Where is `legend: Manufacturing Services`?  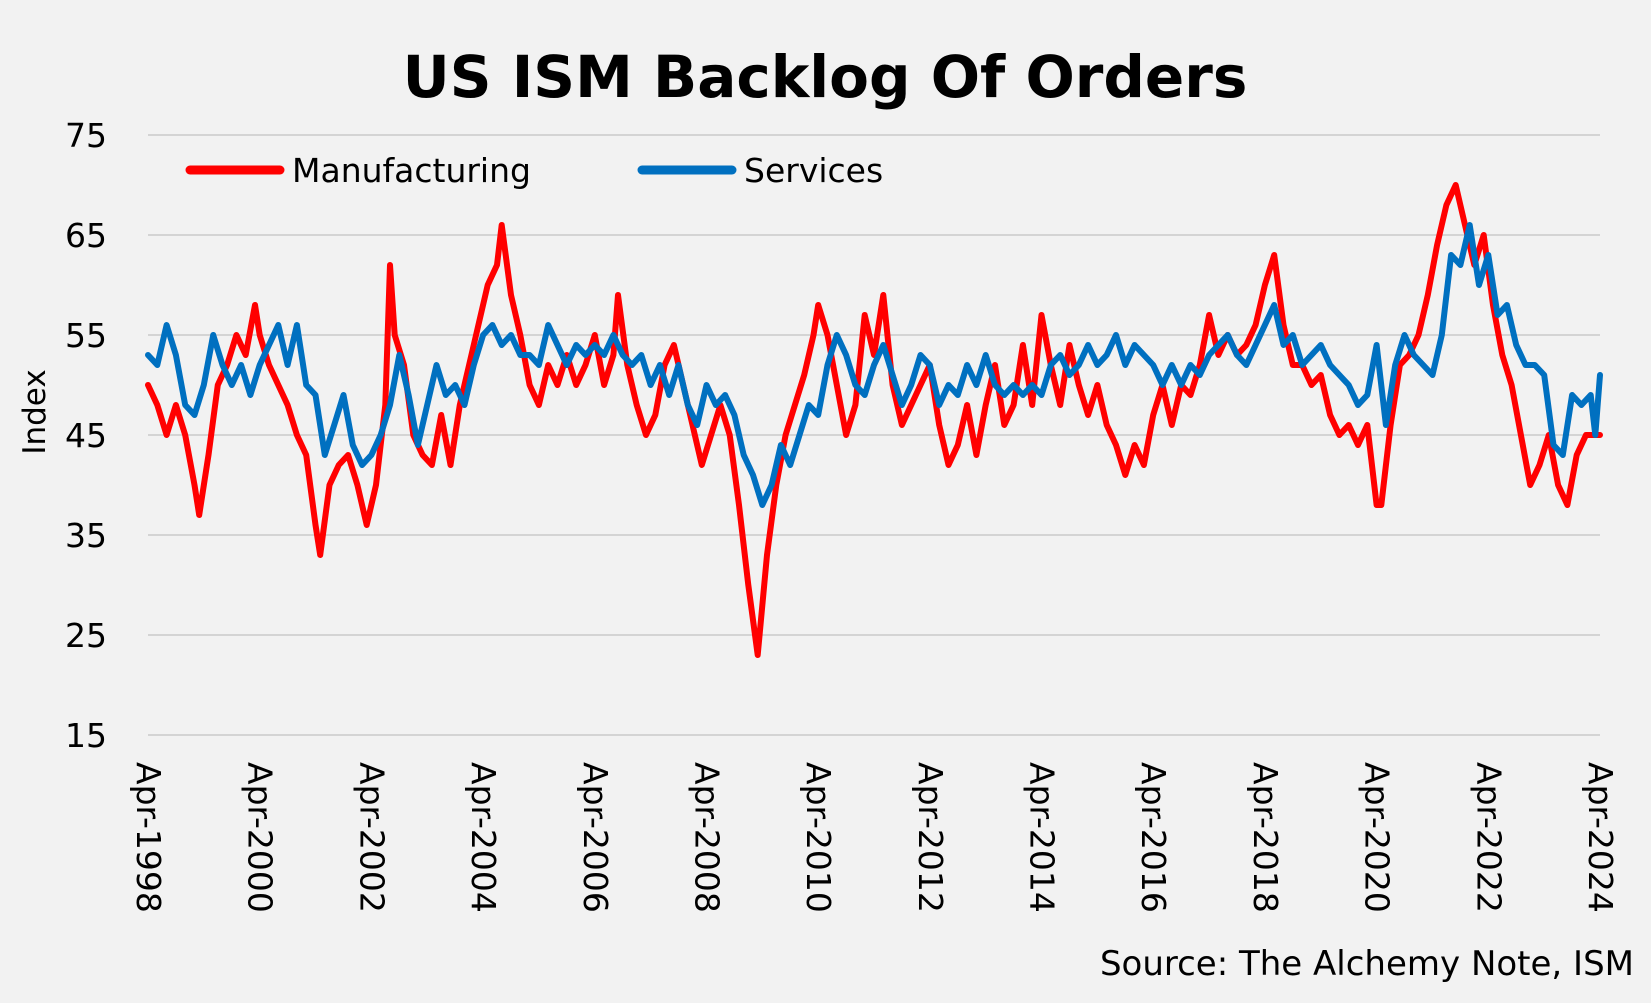 legend: Manufacturing Services is located at coordinates (534, 170).